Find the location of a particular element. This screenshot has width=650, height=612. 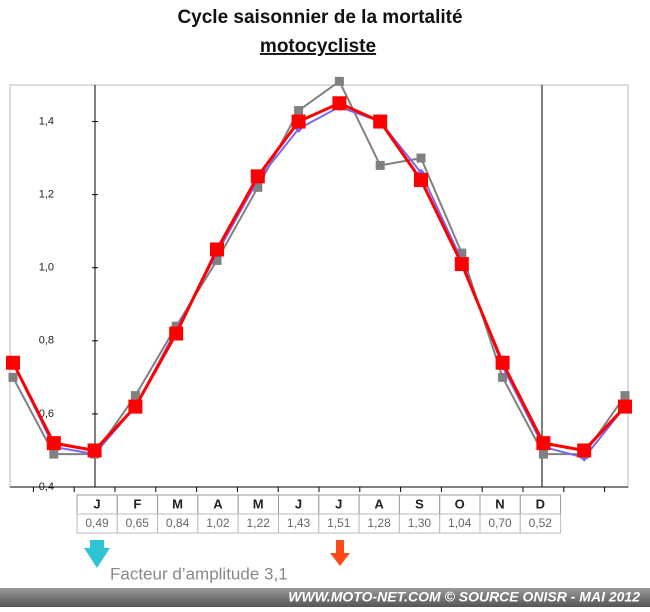

table-cell is located at coordinates (540, 523).